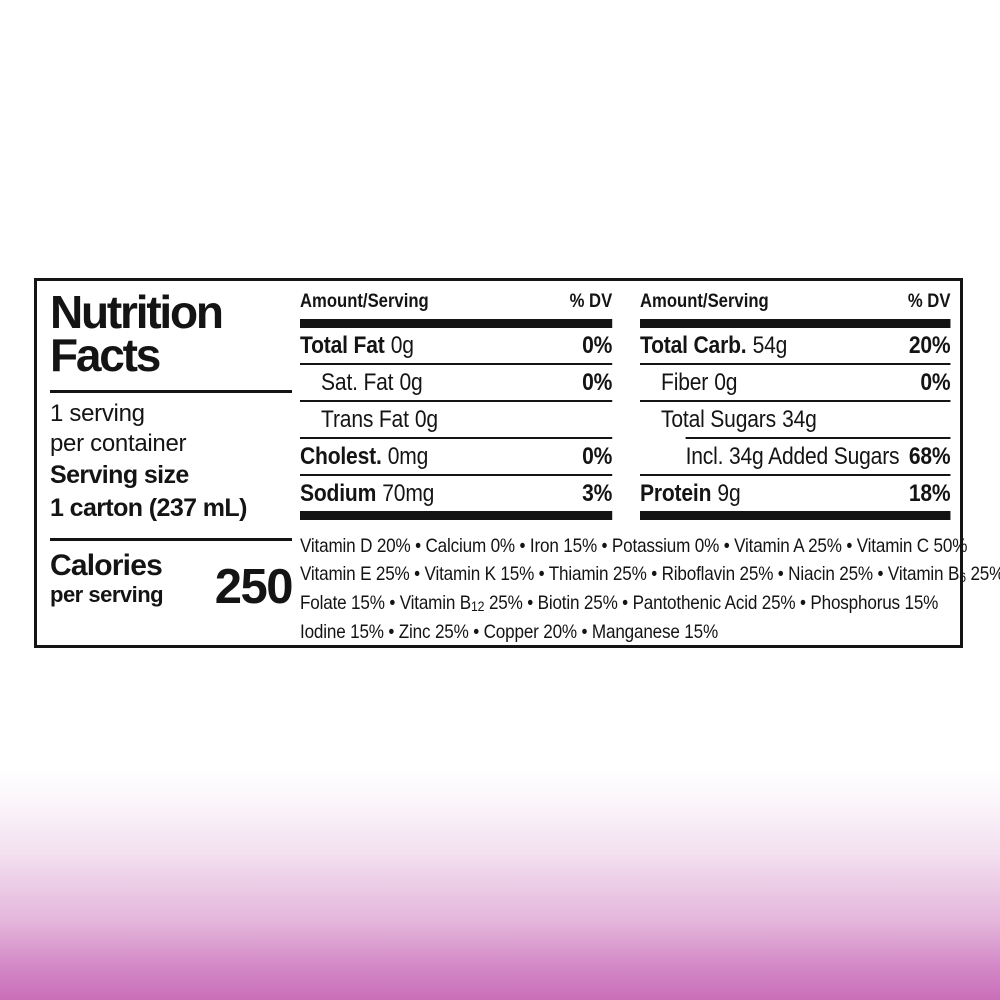  Describe the element at coordinates (106, 565) in the screenshot. I see `calories-label: Calories` at that location.